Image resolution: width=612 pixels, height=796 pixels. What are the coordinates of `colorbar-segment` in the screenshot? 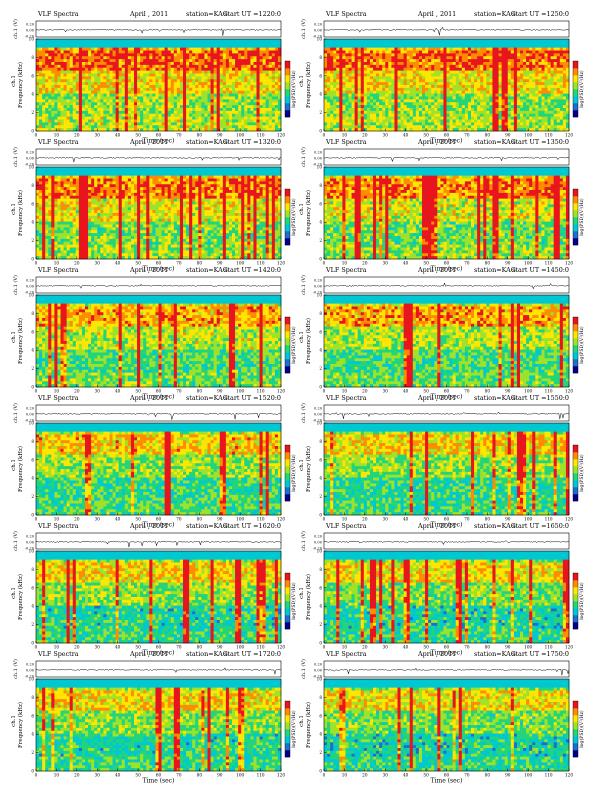 It's located at (287, 78).